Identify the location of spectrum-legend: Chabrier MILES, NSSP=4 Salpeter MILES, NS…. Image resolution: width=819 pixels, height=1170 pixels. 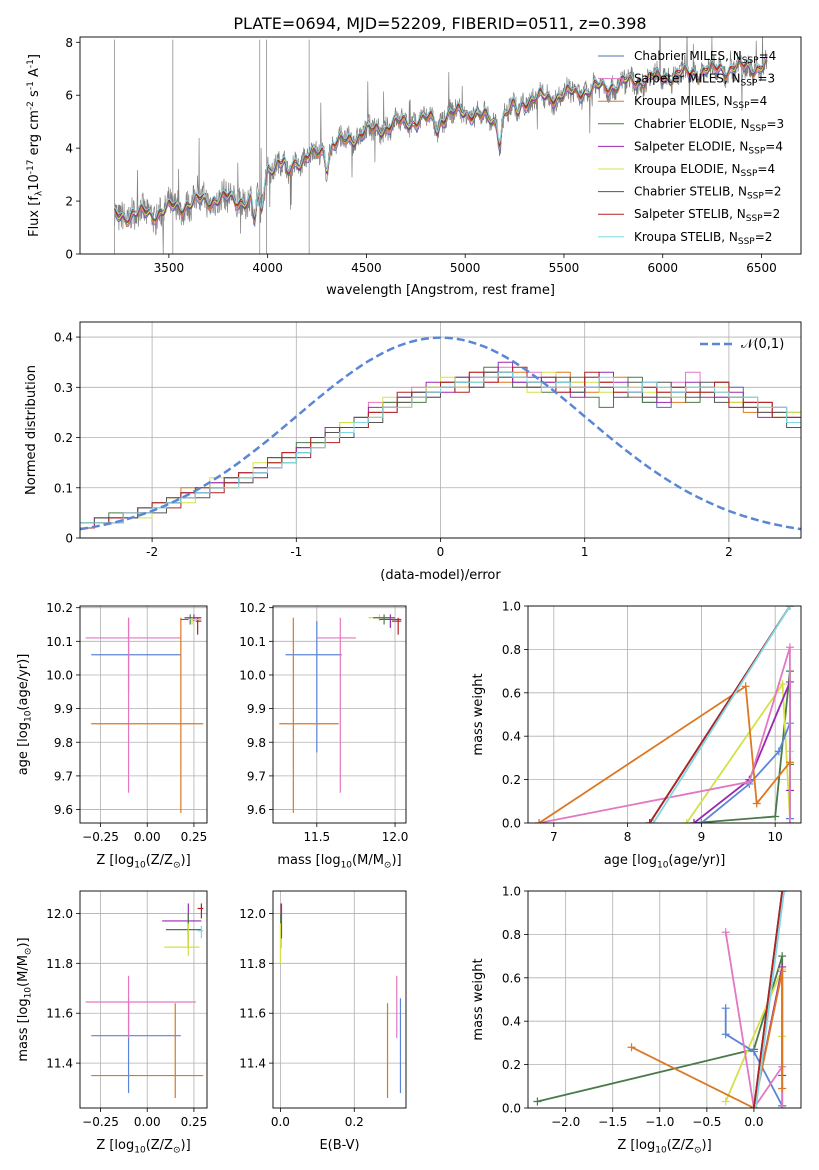
(691, 148).